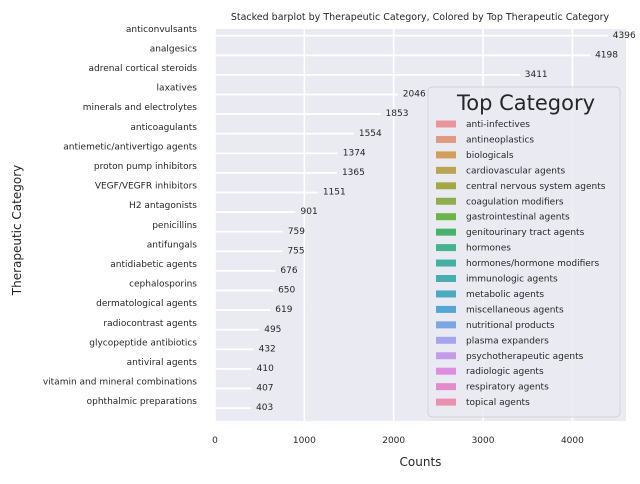 This screenshot has width=640, height=484. What do you see at coordinates (498, 403) in the screenshot?
I see `legend-label: topical agents` at bounding box center [498, 403].